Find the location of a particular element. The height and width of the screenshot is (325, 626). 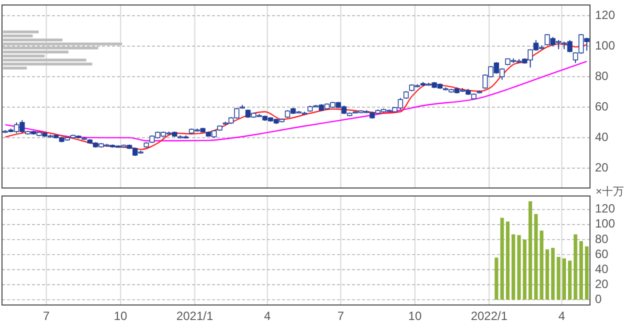

x-tick-label: 2021/1 is located at coordinates (195, 316).